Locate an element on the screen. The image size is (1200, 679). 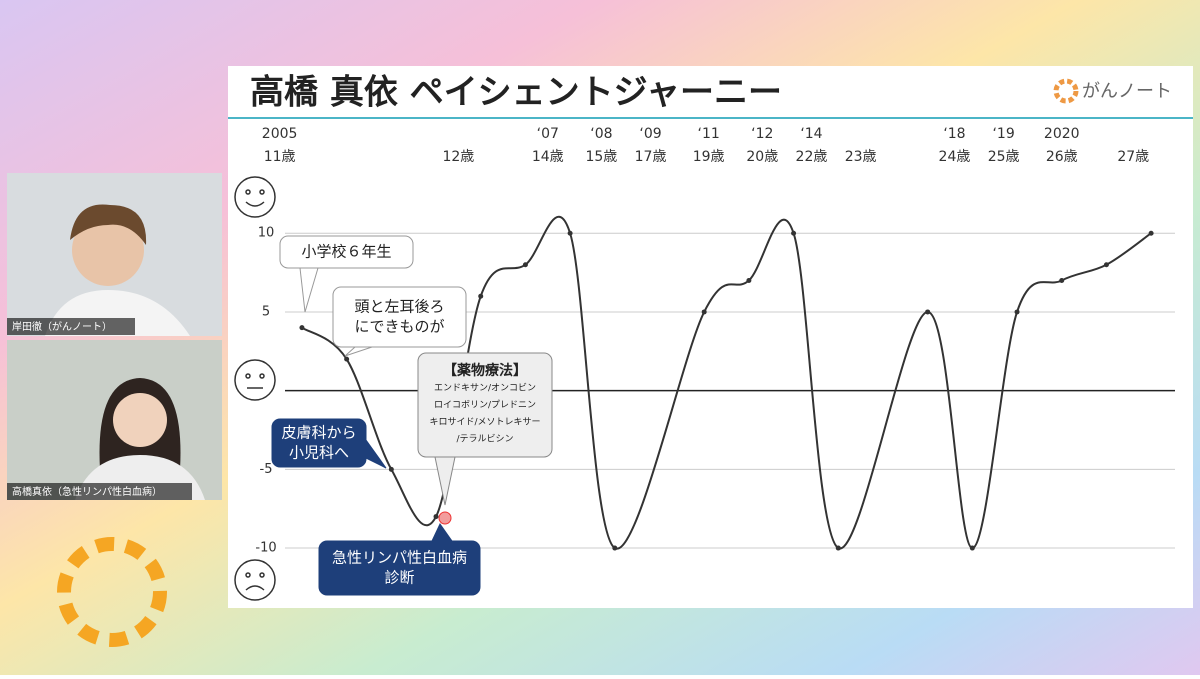
annotation-text: 皮膚科から is located at coordinates (318, 433).